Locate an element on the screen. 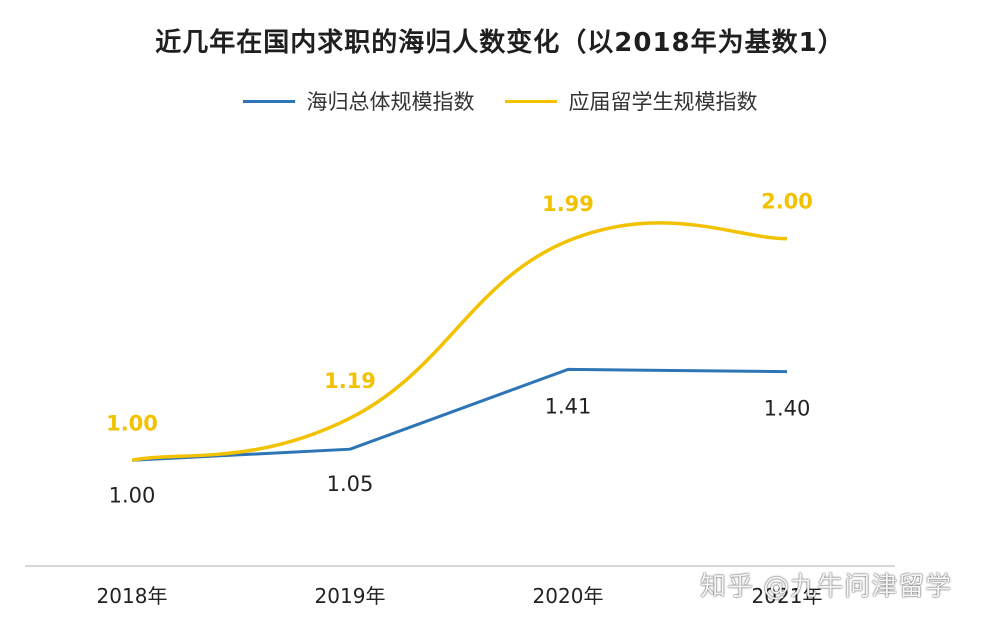 This screenshot has width=1000, height=625. legend-label-graduates: 应届留学生规模指数 is located at coordinates (663, 102).